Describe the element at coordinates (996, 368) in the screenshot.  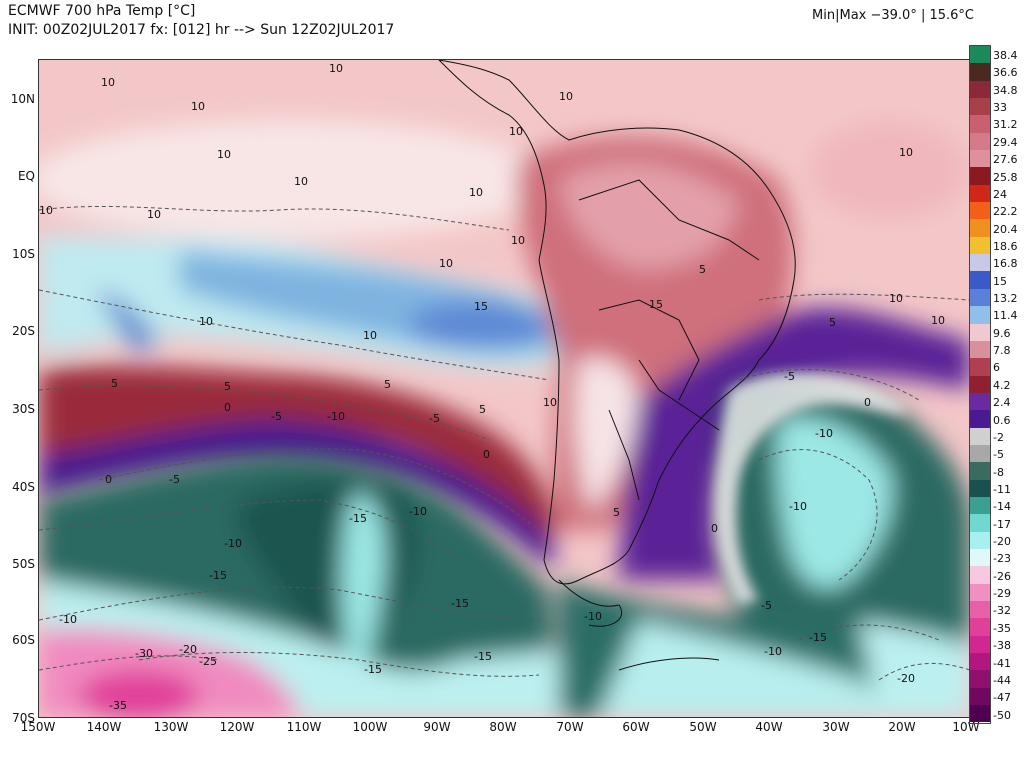
I see `color-scale-label: 6` at that location.